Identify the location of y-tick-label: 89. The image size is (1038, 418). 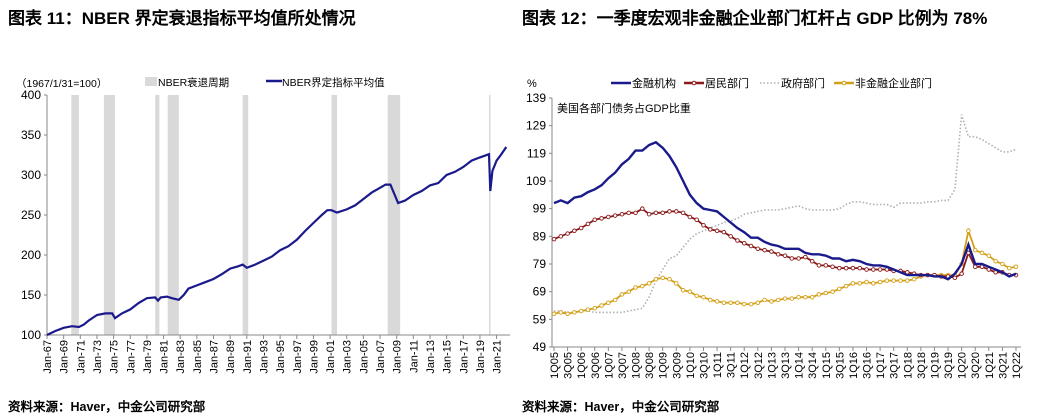
(540, 236).